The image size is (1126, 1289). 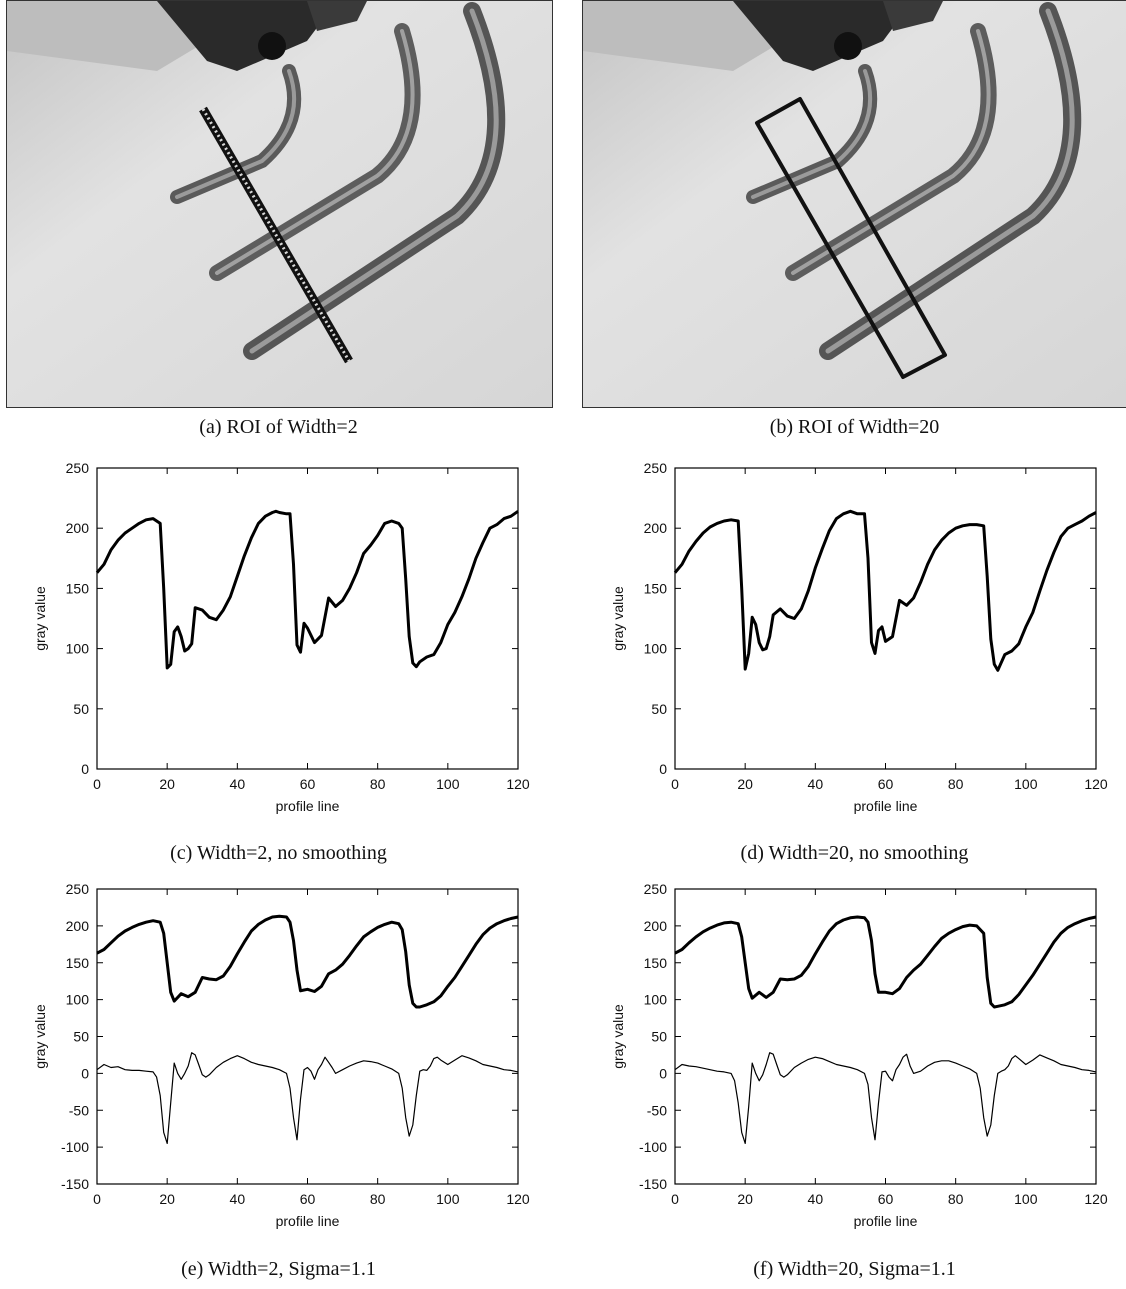 I want to click on caption-e: (e) Width=2, Sigma=1.1, so click(x=278, y=1269).